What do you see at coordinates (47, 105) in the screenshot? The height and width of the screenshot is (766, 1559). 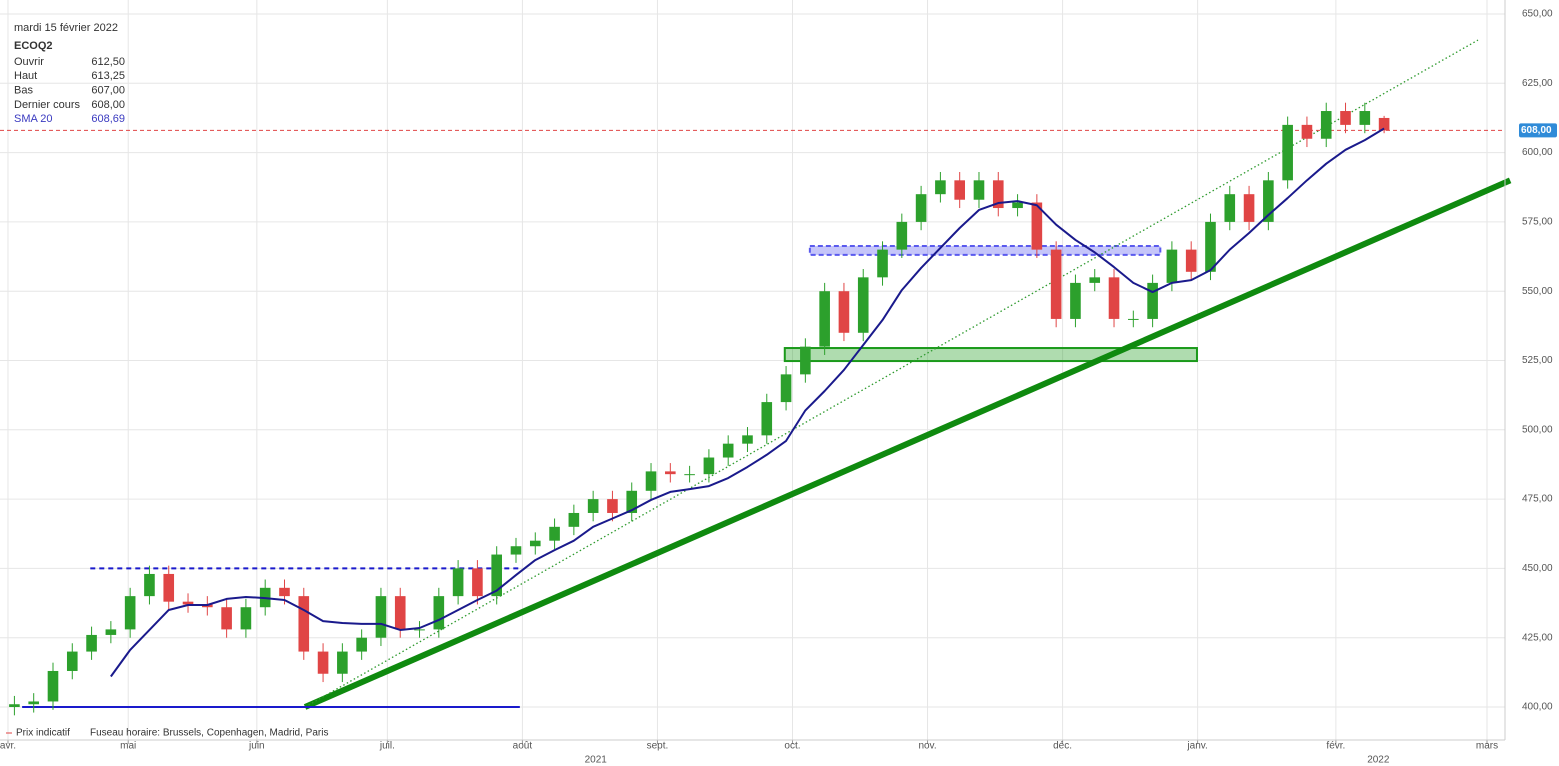 I see `info-label: Dernier cours` at bounding box center [47, 105].